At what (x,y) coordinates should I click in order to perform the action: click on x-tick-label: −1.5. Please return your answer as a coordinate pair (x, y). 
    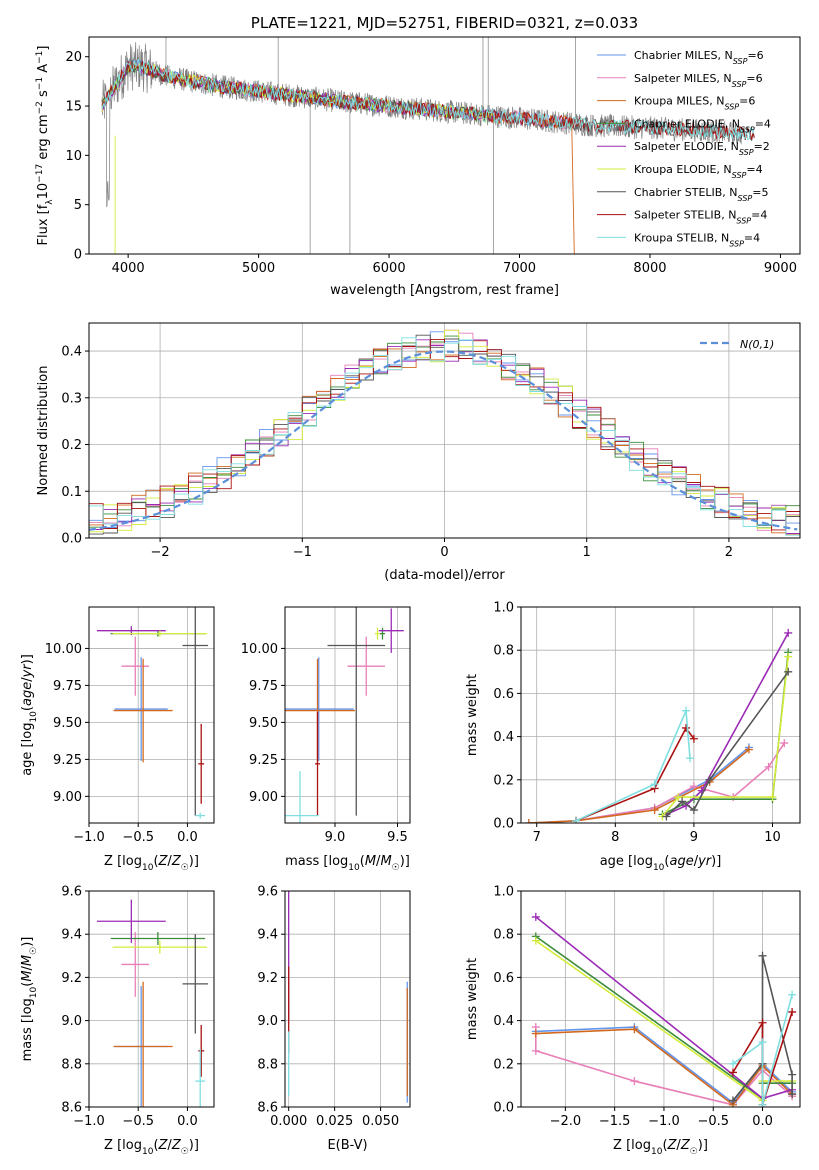
    Looking at the image, I should click on (615, 1121).